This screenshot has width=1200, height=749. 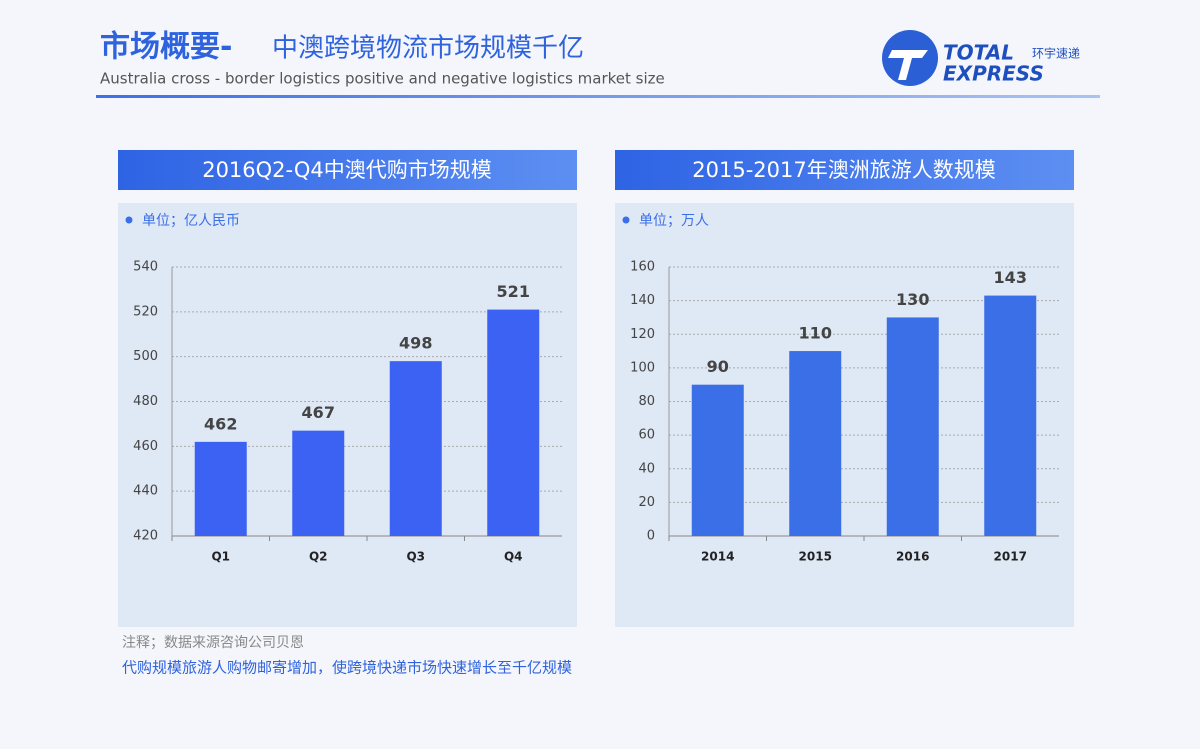 I want to click on x-tick-label: 2017, so click(x=1010, y=557).